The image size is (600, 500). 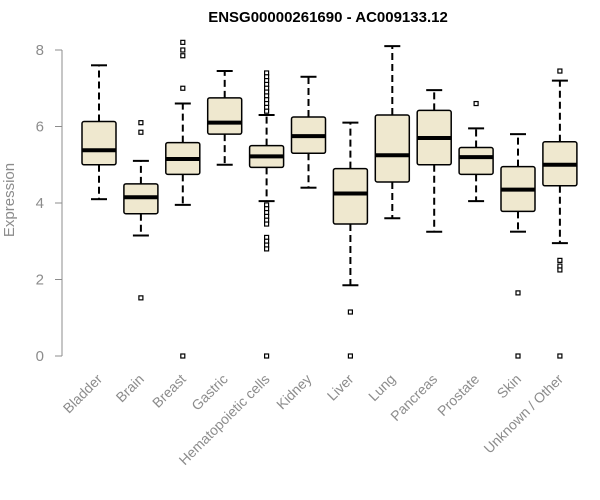 What do you see at coordinates (49, 203) in the screenshot?
I see `y-axis: 0 2 4 6 8` at bounding box center [49, 203].